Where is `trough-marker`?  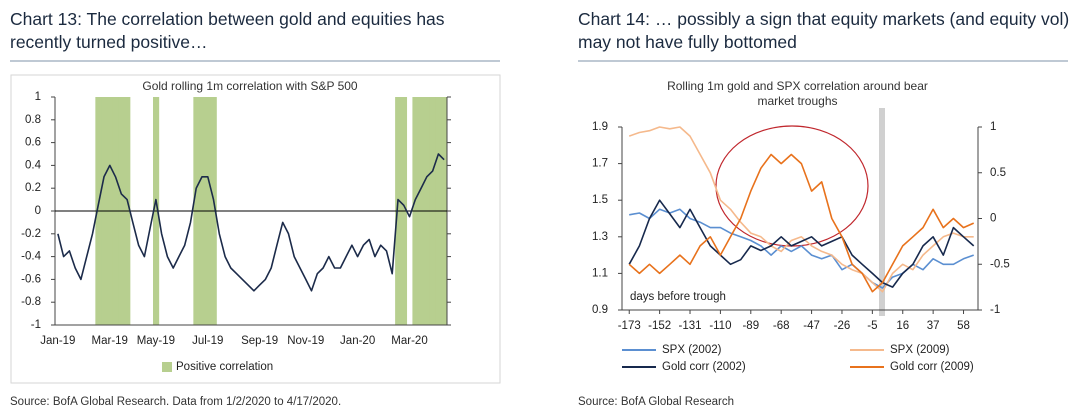 trough-marker is located at coordinates (882, 212).